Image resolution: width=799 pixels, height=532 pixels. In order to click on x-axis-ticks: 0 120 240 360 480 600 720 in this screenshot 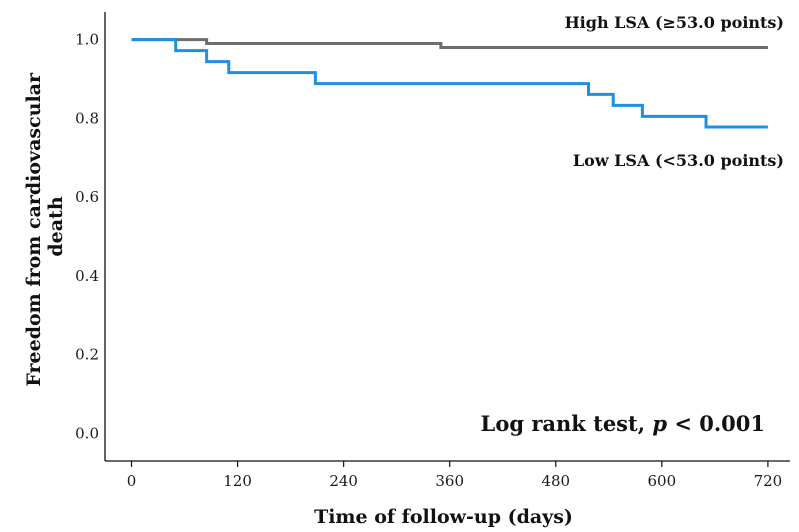, I will do `click(454, 475)`.